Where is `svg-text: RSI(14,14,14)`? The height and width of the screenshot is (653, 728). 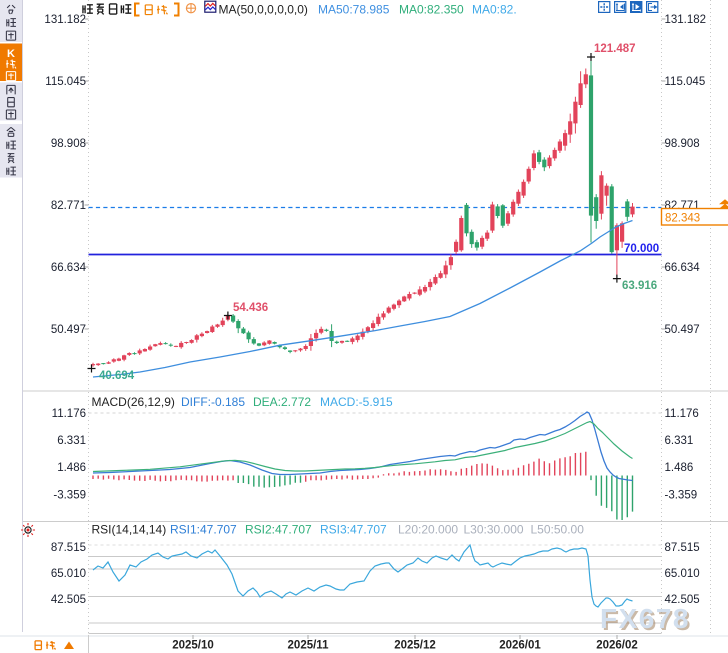 svg-text: RSI(14,14,14) is located at coordinates (129, 530).